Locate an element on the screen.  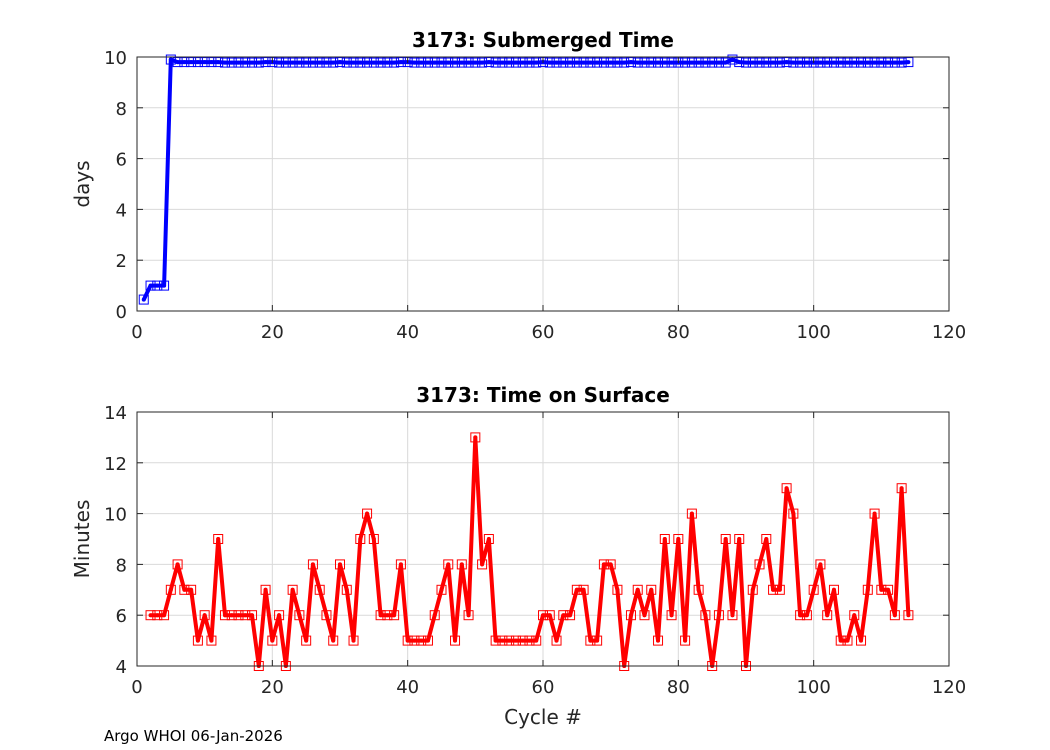
submerged-time-ylabel: days is located at coordinates (82, 183).